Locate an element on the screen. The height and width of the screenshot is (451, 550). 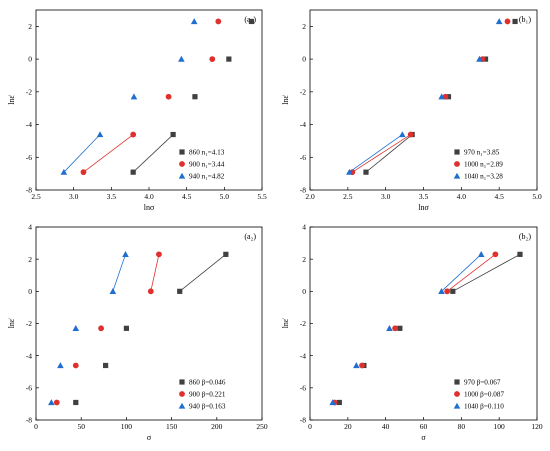
panel-label: (b₂) is located at coordinates (525, 236).